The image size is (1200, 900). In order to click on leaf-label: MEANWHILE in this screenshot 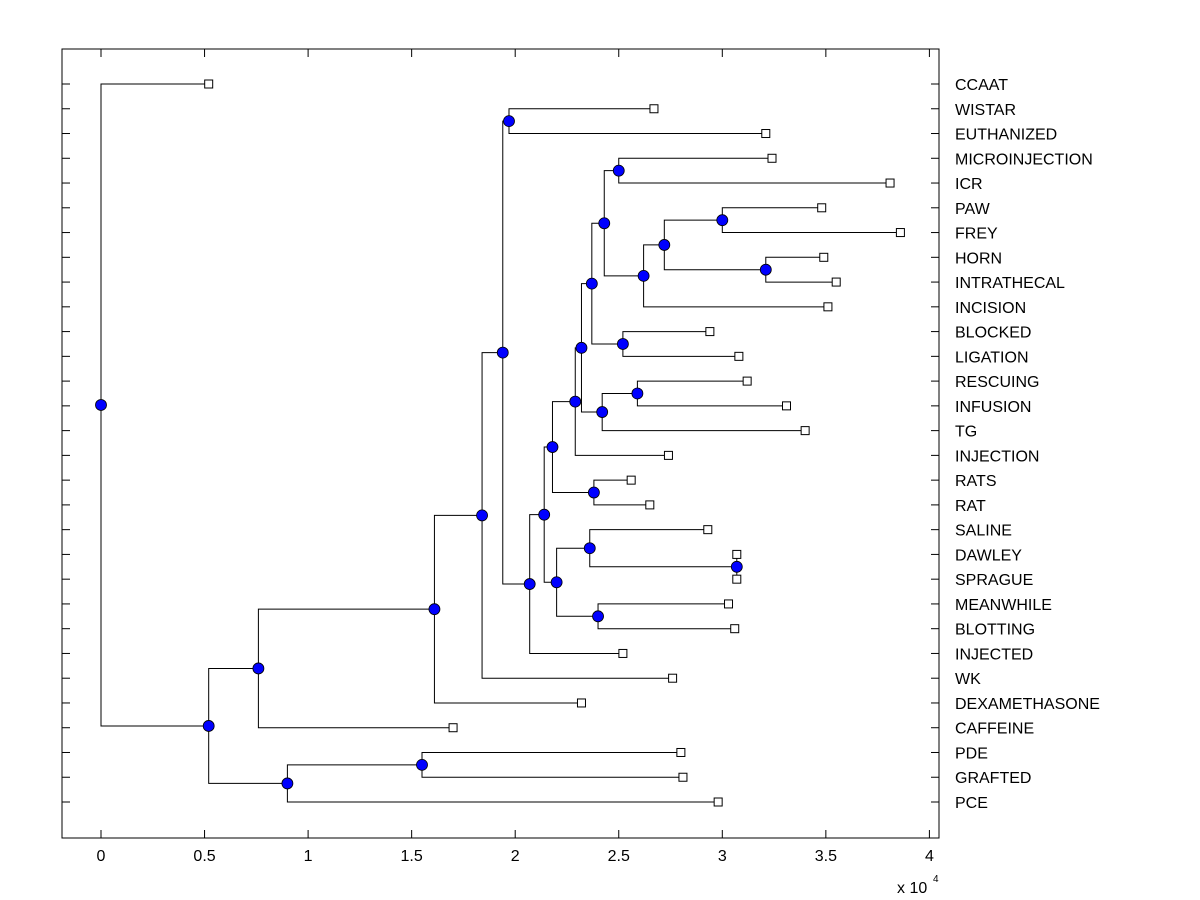, I will do `click(1003, 605)`.